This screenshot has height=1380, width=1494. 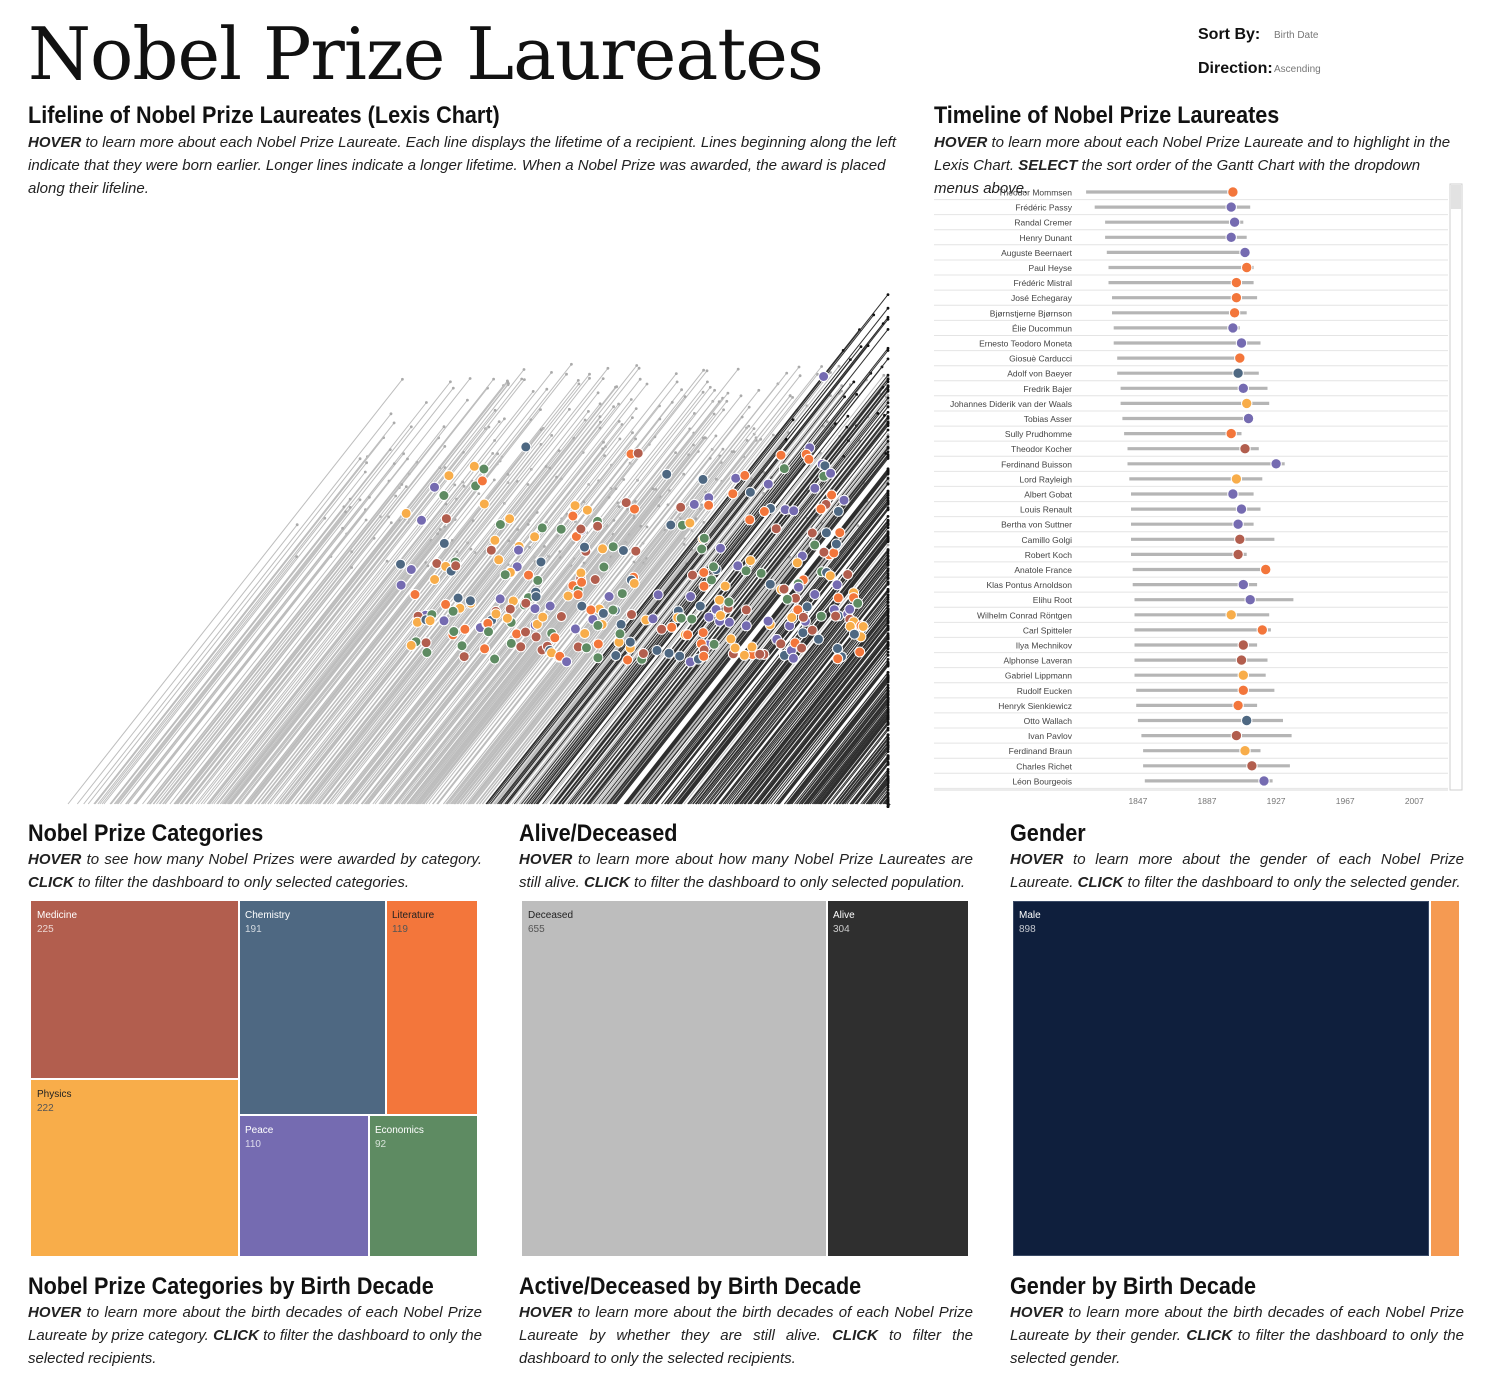 What do you see at coordinates (526, 447) in the screenshot?
I see `award-marker-chemistry` at bounding box center [526, 447].